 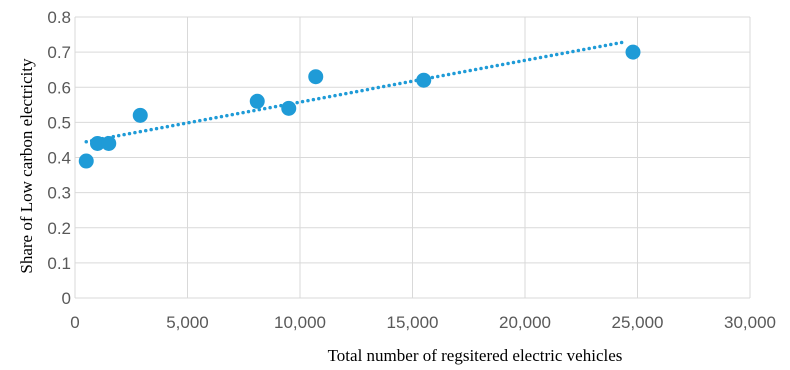 What do you see at coordinates (74, 322) in the screenshot?
I see `x-tick-label: 0` at bounding box center [74, 322].